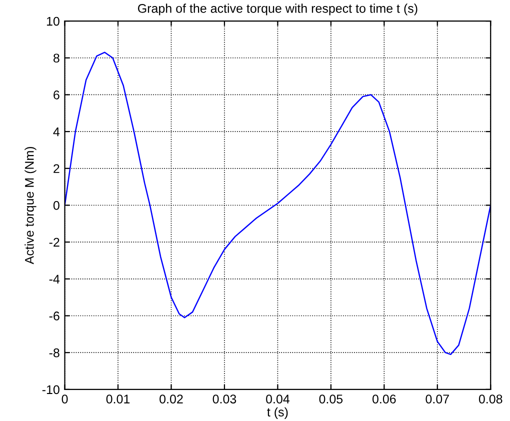 This screenshot has height=421, width=510. What do you see at coordinates (171, 399) in the screenshot?
I see `x-tick-label: 0.02` at bounding box center [171, 399].